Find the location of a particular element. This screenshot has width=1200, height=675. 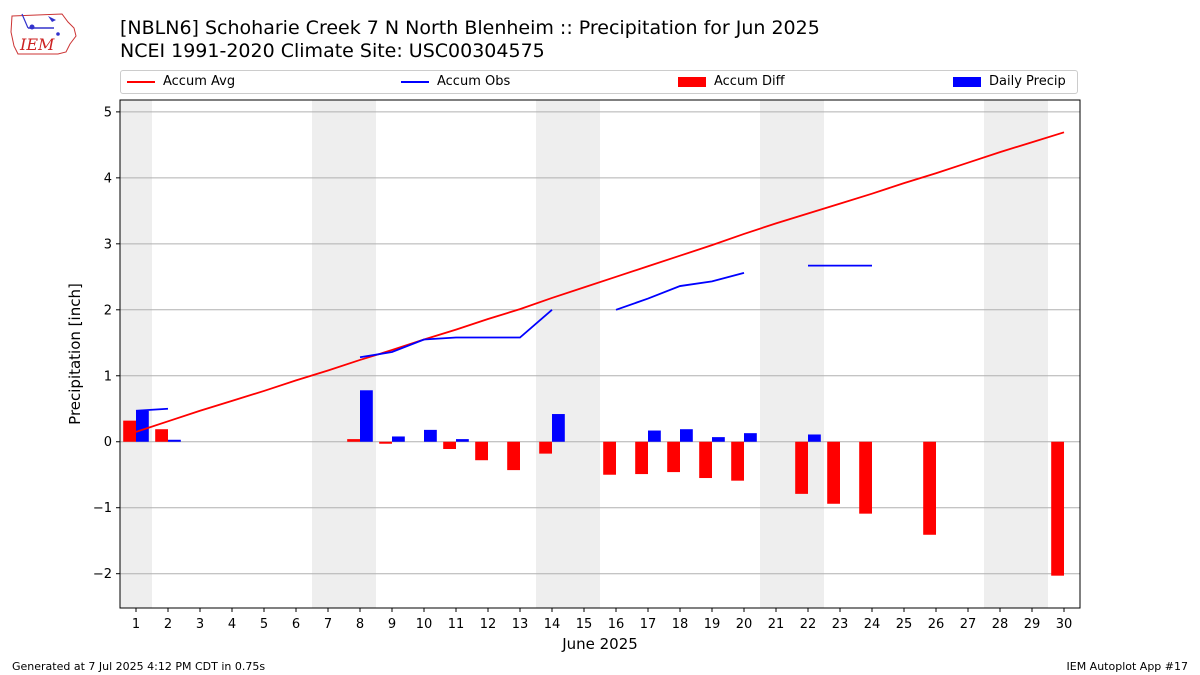

legend-label: Accum Diff is located at coordinates (749, 81).